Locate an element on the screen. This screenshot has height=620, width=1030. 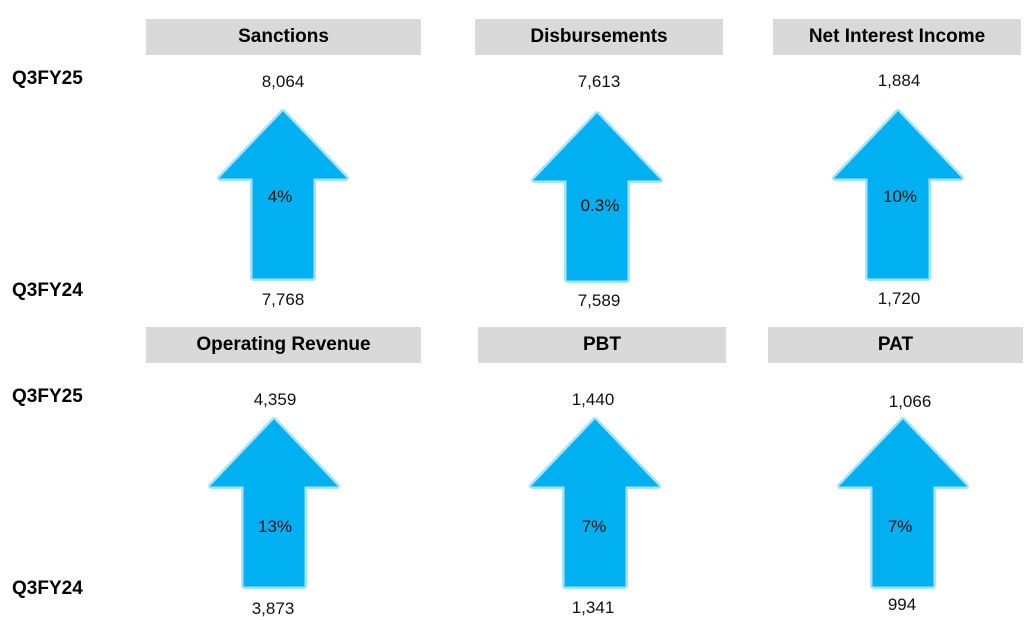
row-label-previous-bottom: Q3FY24 is located at coordinates (47, 588).